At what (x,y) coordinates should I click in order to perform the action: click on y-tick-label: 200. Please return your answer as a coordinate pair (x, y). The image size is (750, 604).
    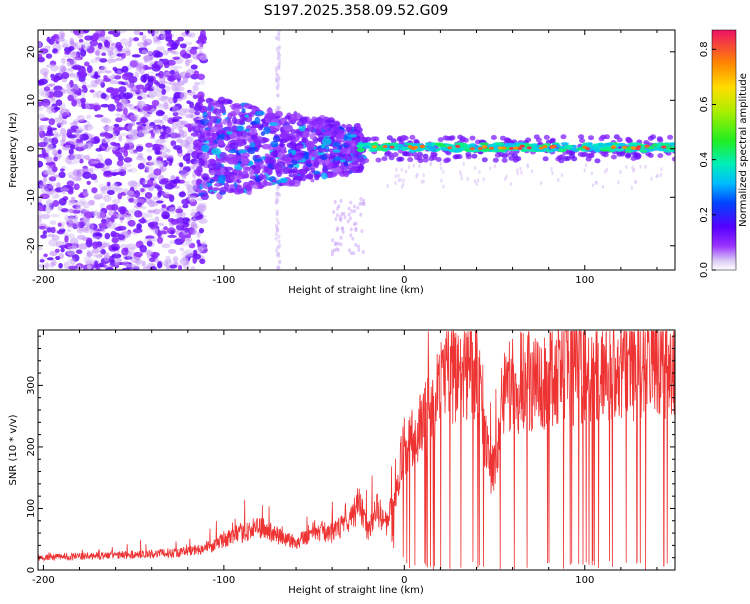
    Looking at the image, I should click on (31, 446).